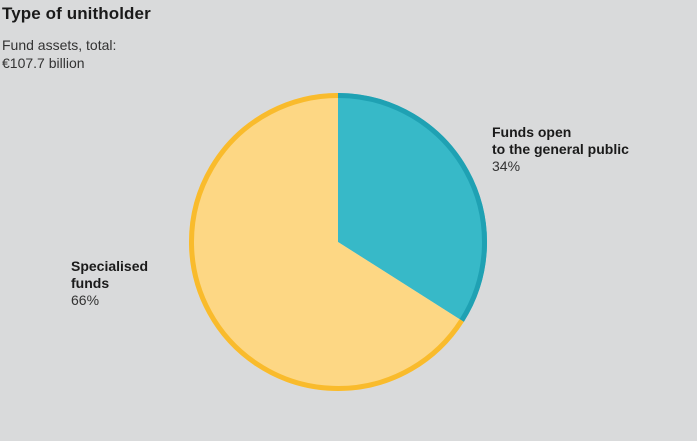 The height and width of the screenshot is (441, 697). I want to click on subtitle-line-2: €107.7 billion, so click(43, 63).